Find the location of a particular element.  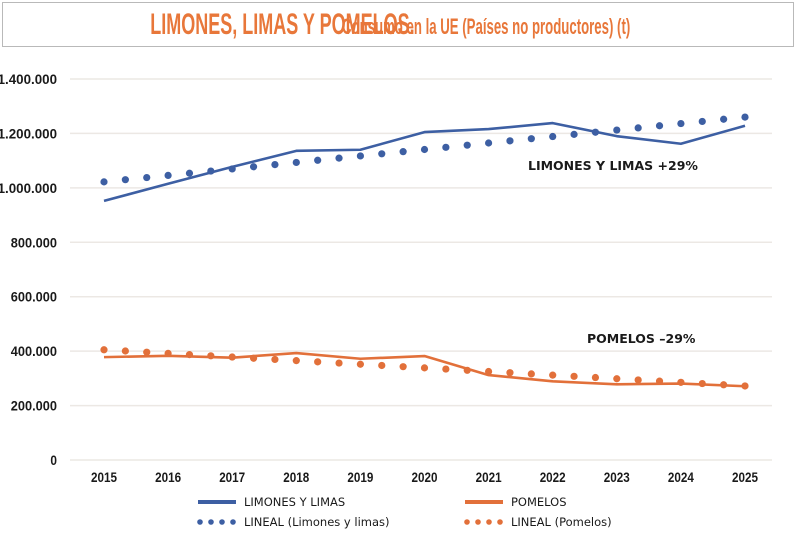

x-tick-label: 2022 is located at coordinates (553, 477).